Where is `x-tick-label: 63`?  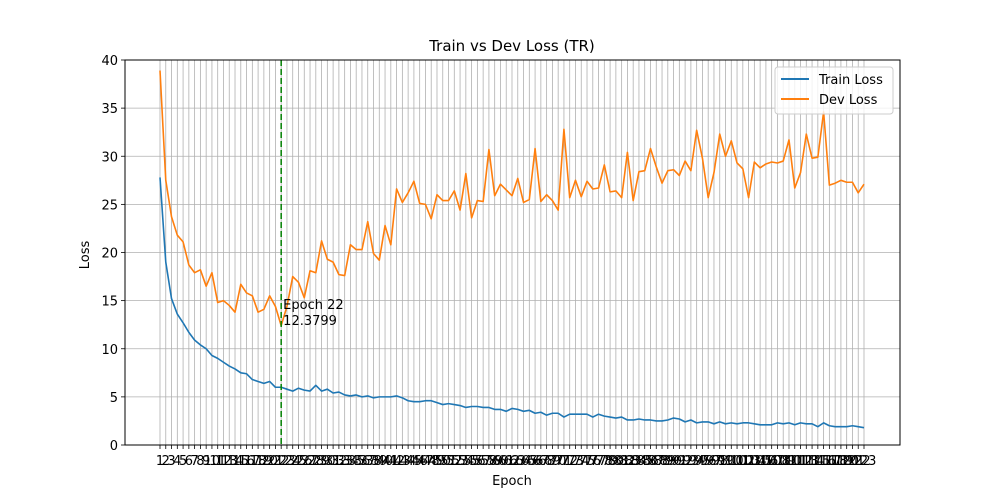
x-tick-label: 63 is located at coordinates (517, 461).